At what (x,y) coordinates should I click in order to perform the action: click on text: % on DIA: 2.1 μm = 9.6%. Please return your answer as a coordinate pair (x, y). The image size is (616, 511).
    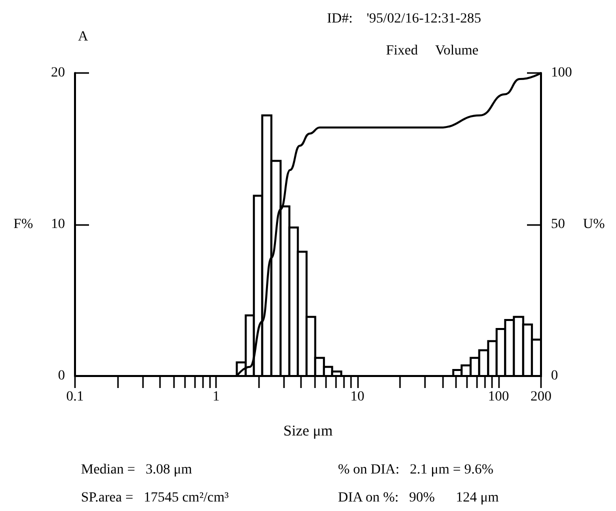
    Looking at the image, I should click on (416, 470).